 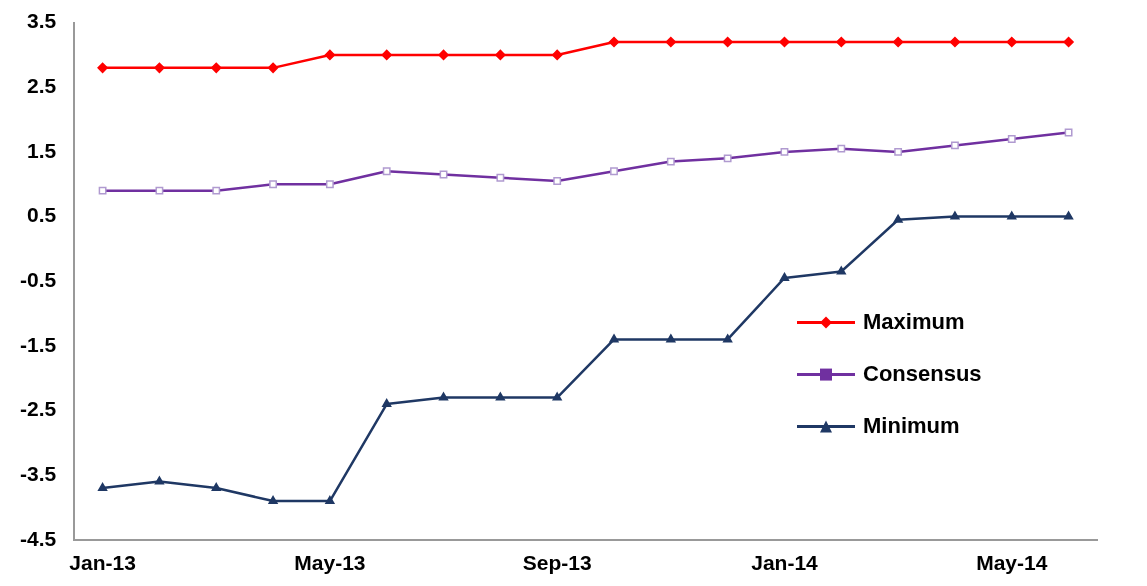 What do you see at coordinates (41, 86) in the screenshot?
I see `y-tick-label: 2.5` at bounding box center [41, 86].